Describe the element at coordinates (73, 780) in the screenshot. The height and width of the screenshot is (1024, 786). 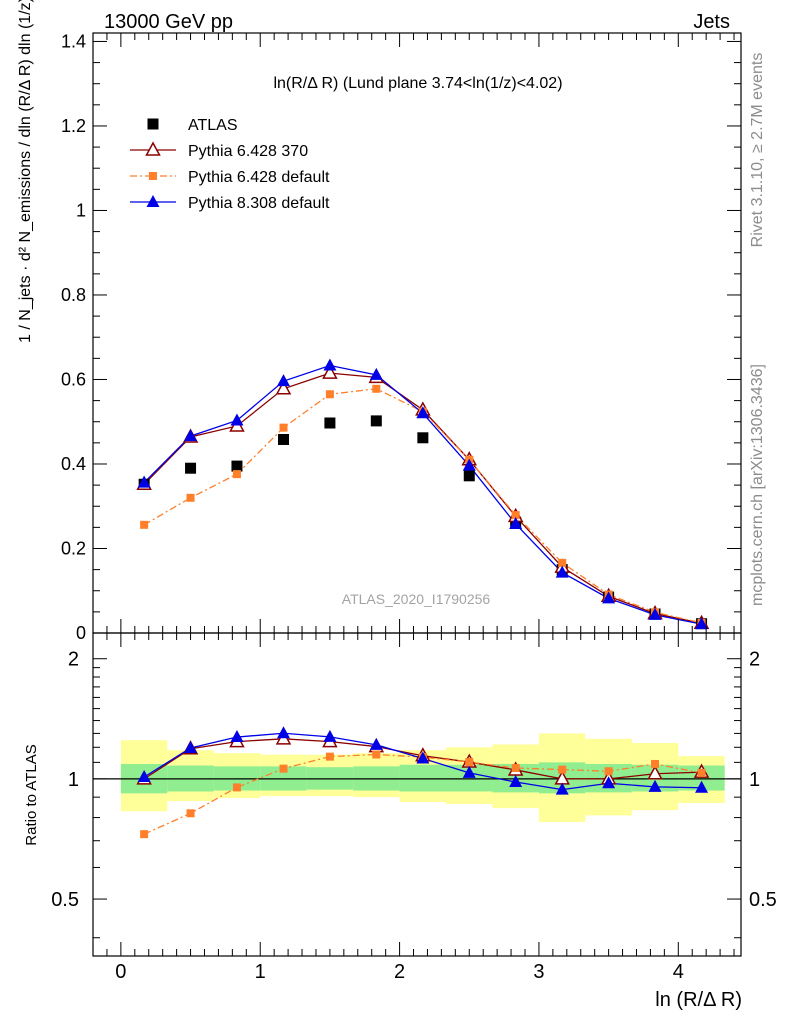
I see `ratio-y-tick-label-1: 1` at that location.